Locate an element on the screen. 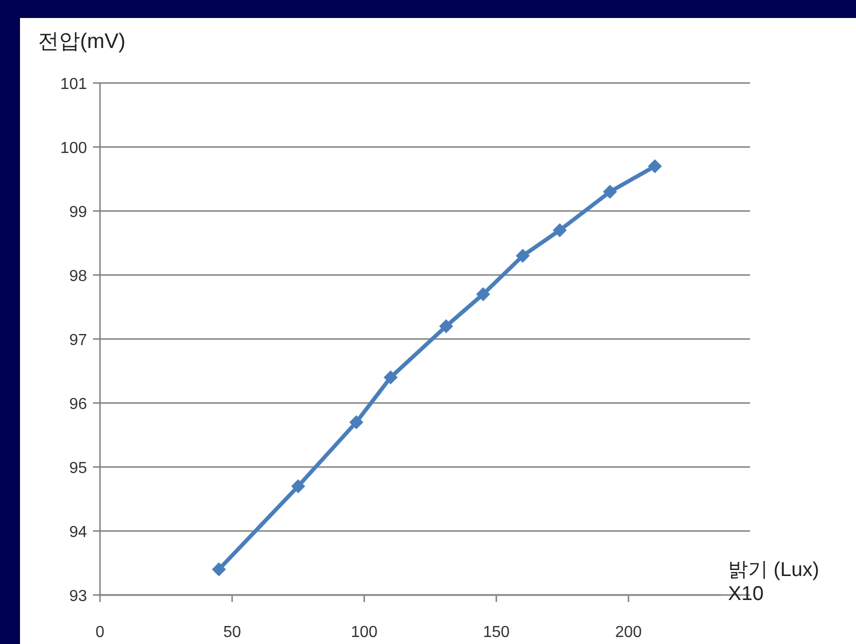 Image resolution: width=856 pixels, height=644 pixels. y-tick-label: 97 is located at coordinates (78, 340).